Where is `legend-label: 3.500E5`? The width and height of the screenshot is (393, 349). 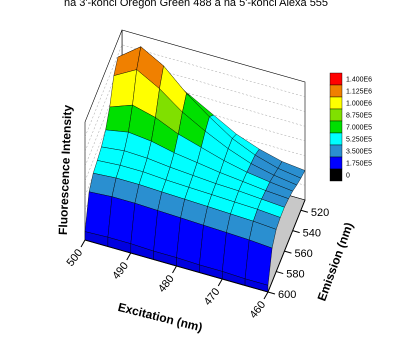 legend-label: 3.500E5 is located at coordinates (359, 151).